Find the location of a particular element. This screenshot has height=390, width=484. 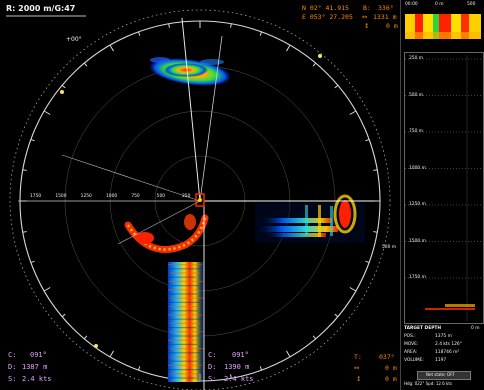

range-label: R: 2000 m/G:47 is located at coordinates (41, 8).